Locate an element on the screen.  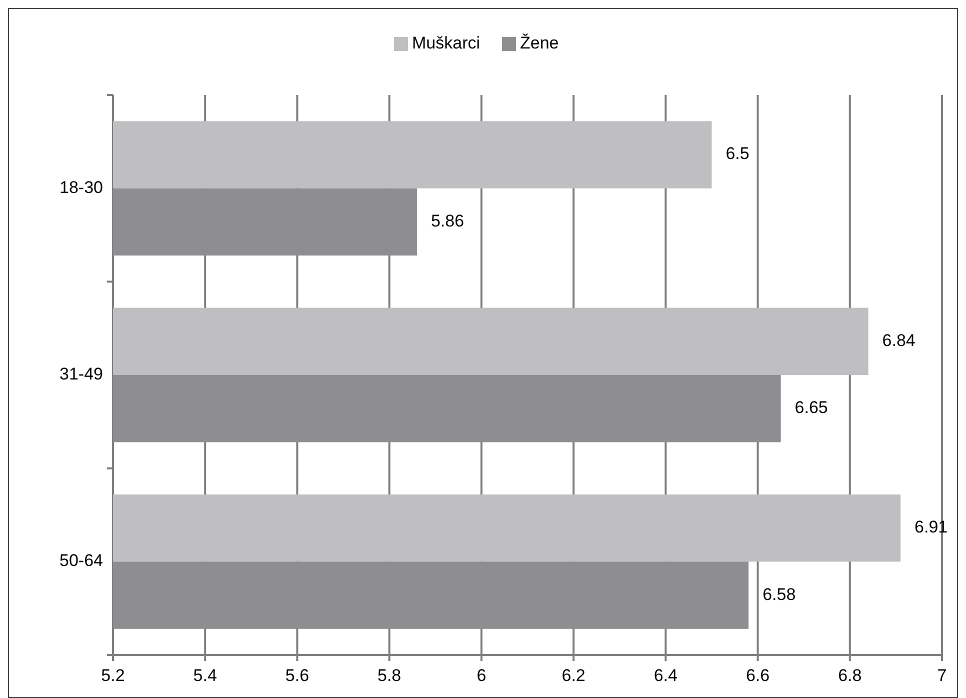
data-label: 5.86 is located at coordinates (447, 220).